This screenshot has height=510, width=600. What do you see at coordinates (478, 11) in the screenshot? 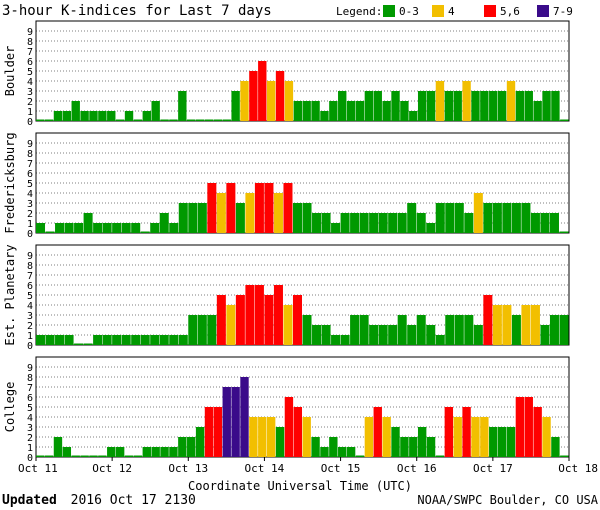
I see `legend: 0-3 4 5,6 7-9` at bounding box center [478, 11].